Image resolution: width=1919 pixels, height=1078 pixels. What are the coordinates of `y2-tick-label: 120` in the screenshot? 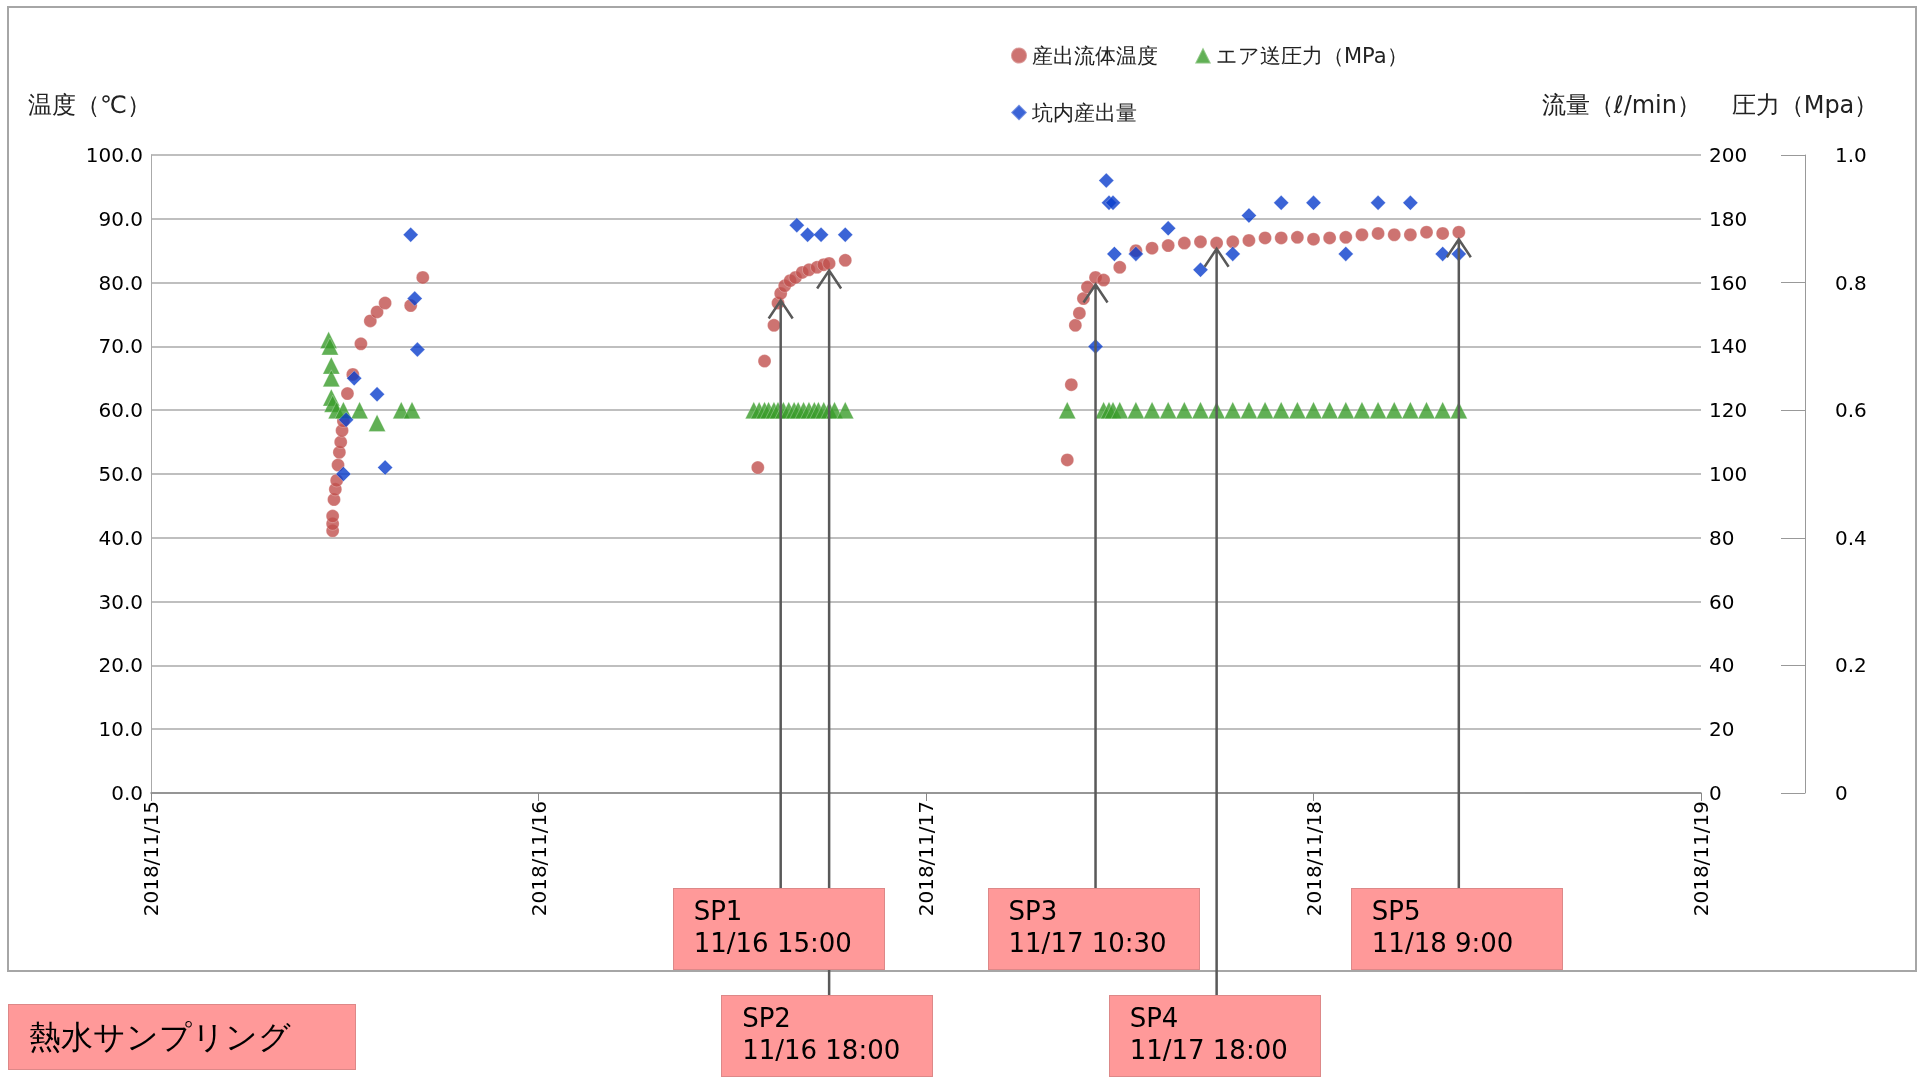 It's located at (1728, 410).